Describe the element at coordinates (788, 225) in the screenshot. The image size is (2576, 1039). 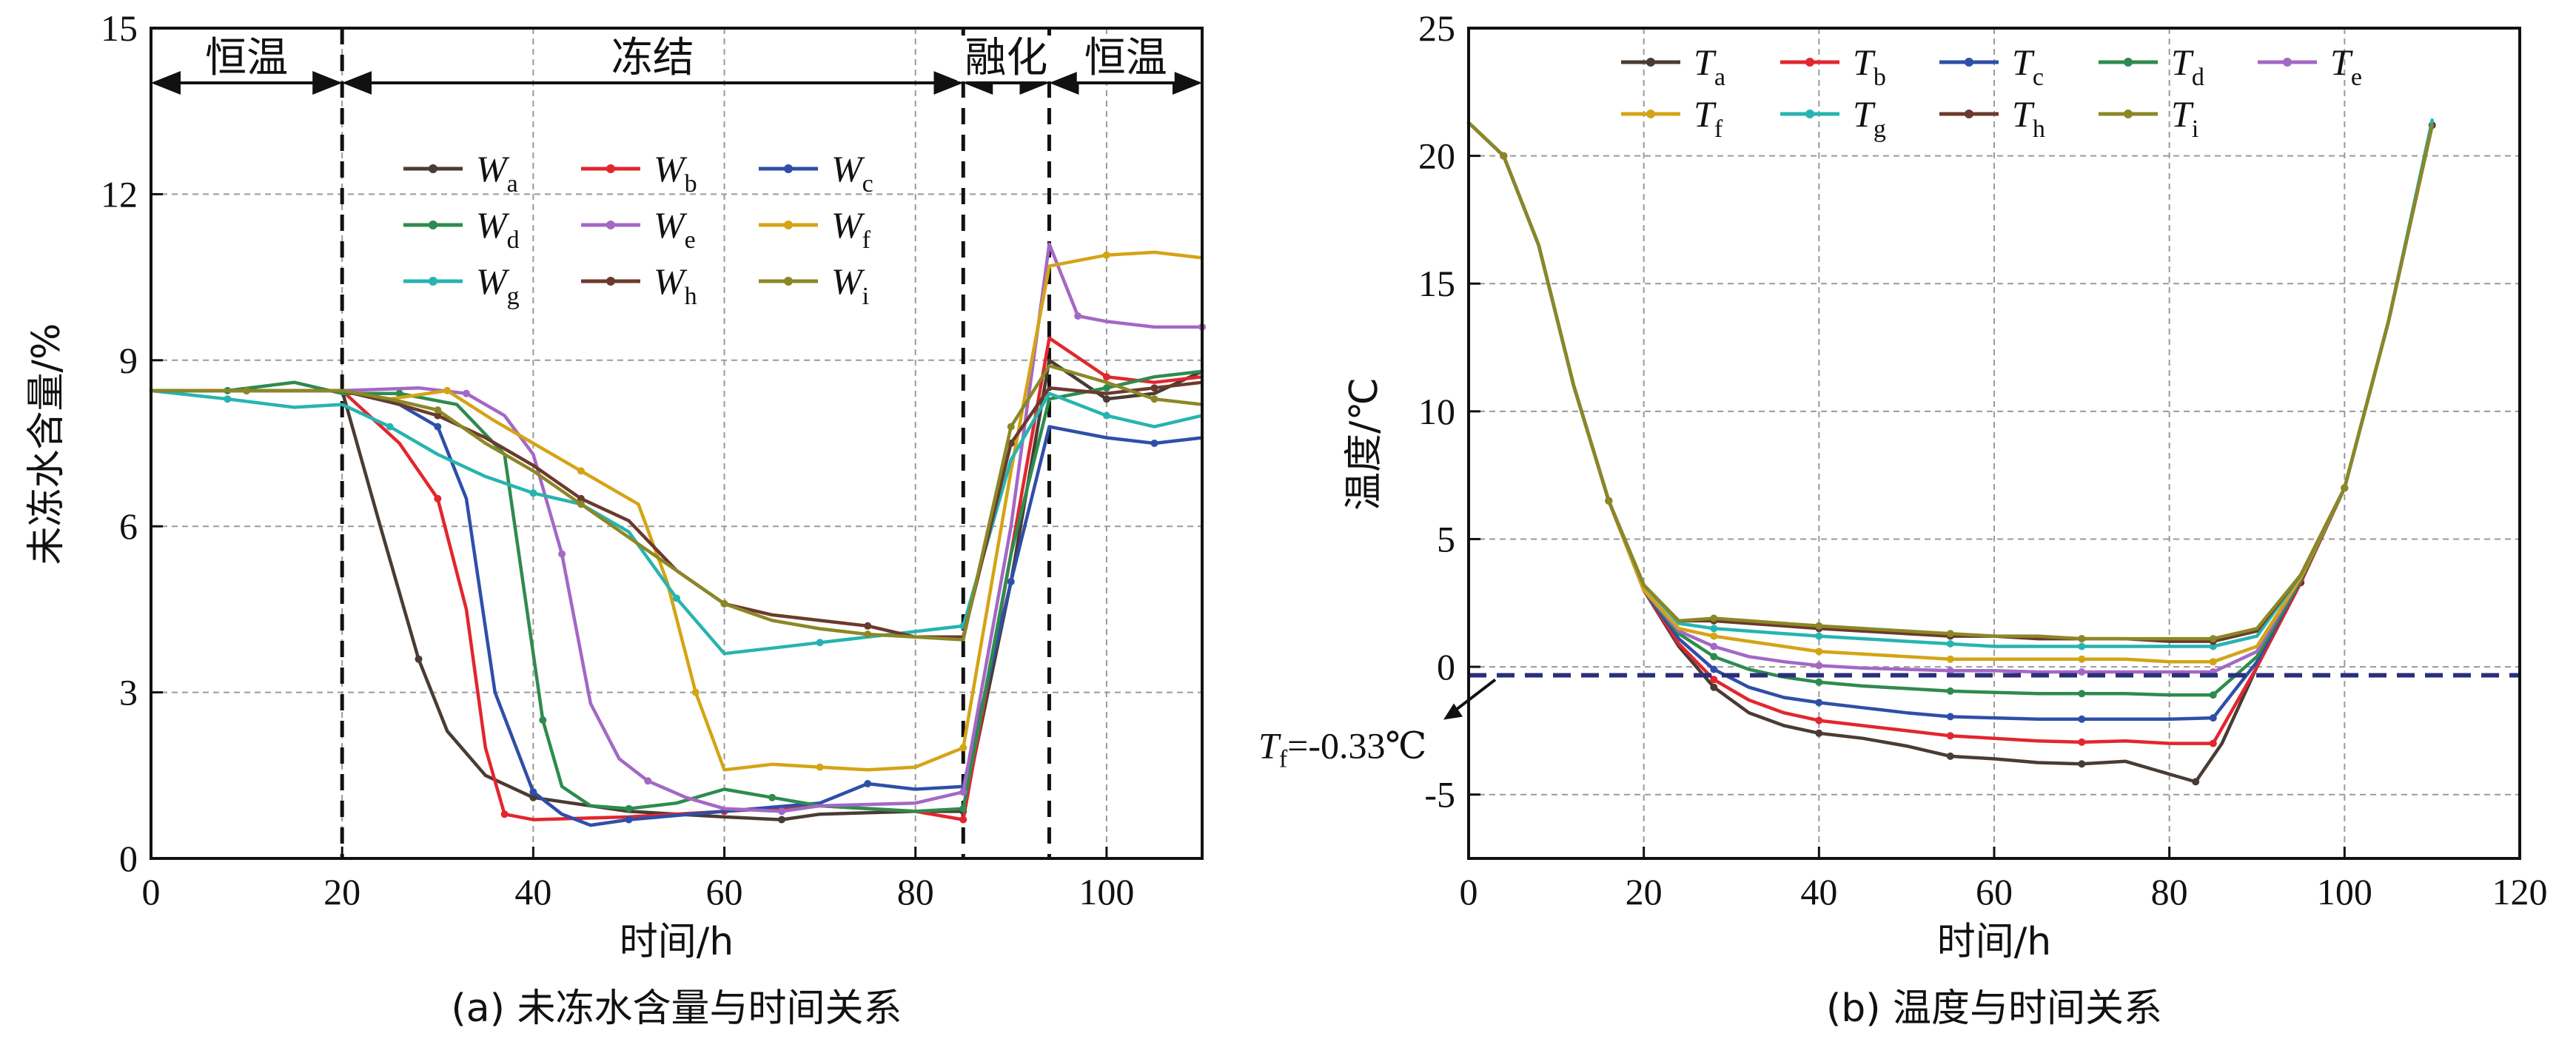
I see `legend-marker-Wf` at that location.